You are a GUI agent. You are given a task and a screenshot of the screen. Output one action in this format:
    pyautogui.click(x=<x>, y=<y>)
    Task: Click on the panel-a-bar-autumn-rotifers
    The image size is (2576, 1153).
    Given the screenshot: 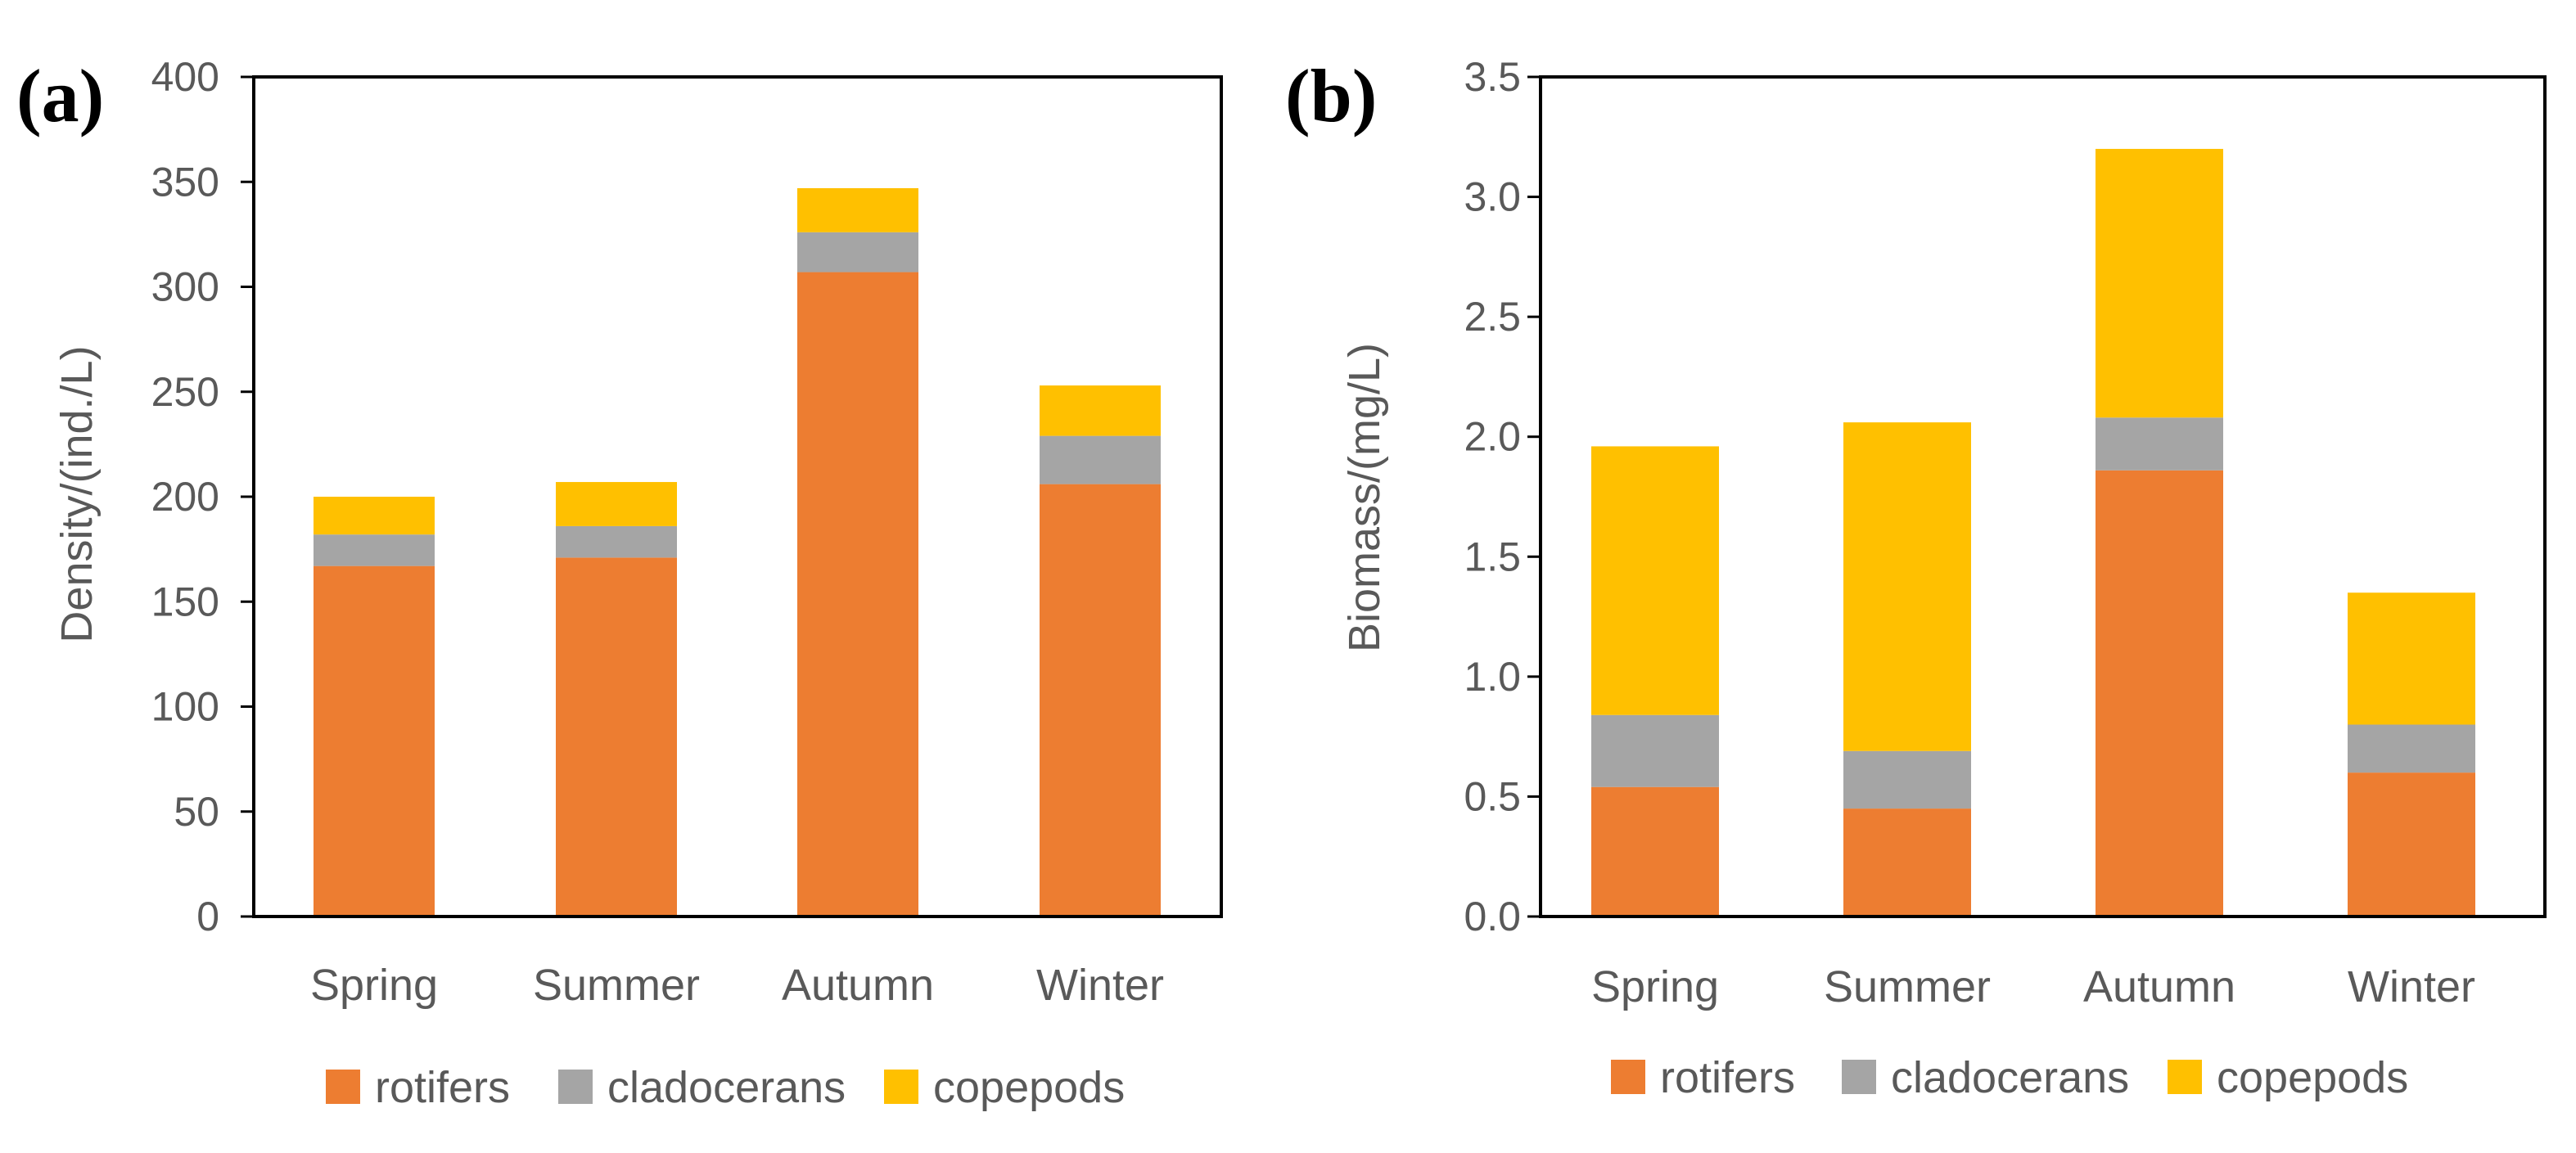 What is the action you would take?
    pyautogui.click(x=857, y=594)
    